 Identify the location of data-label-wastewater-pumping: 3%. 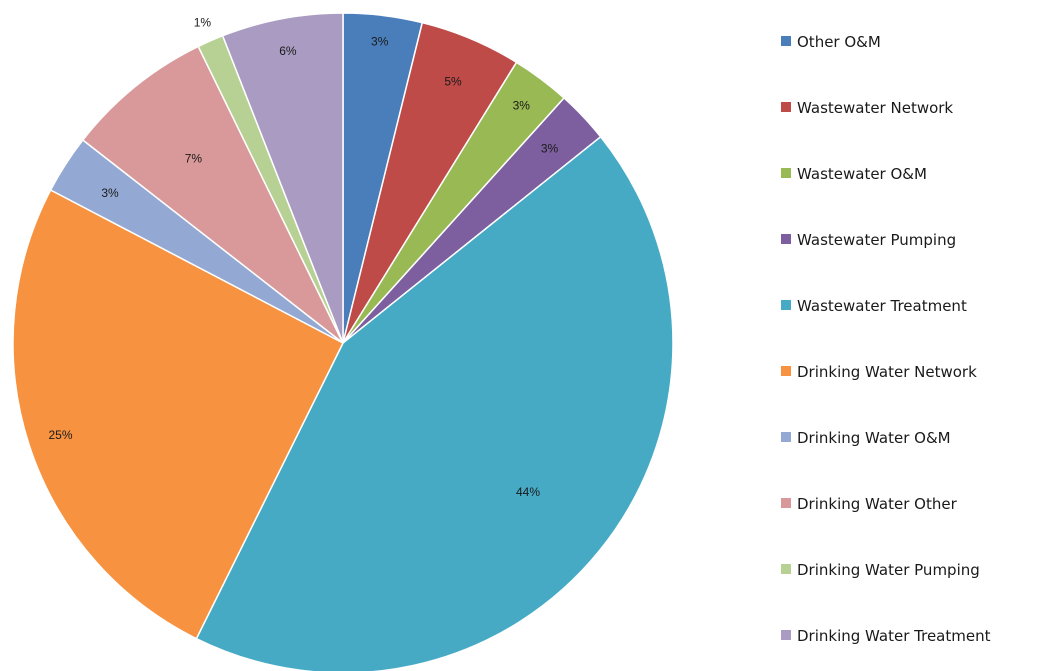
(550, 148).